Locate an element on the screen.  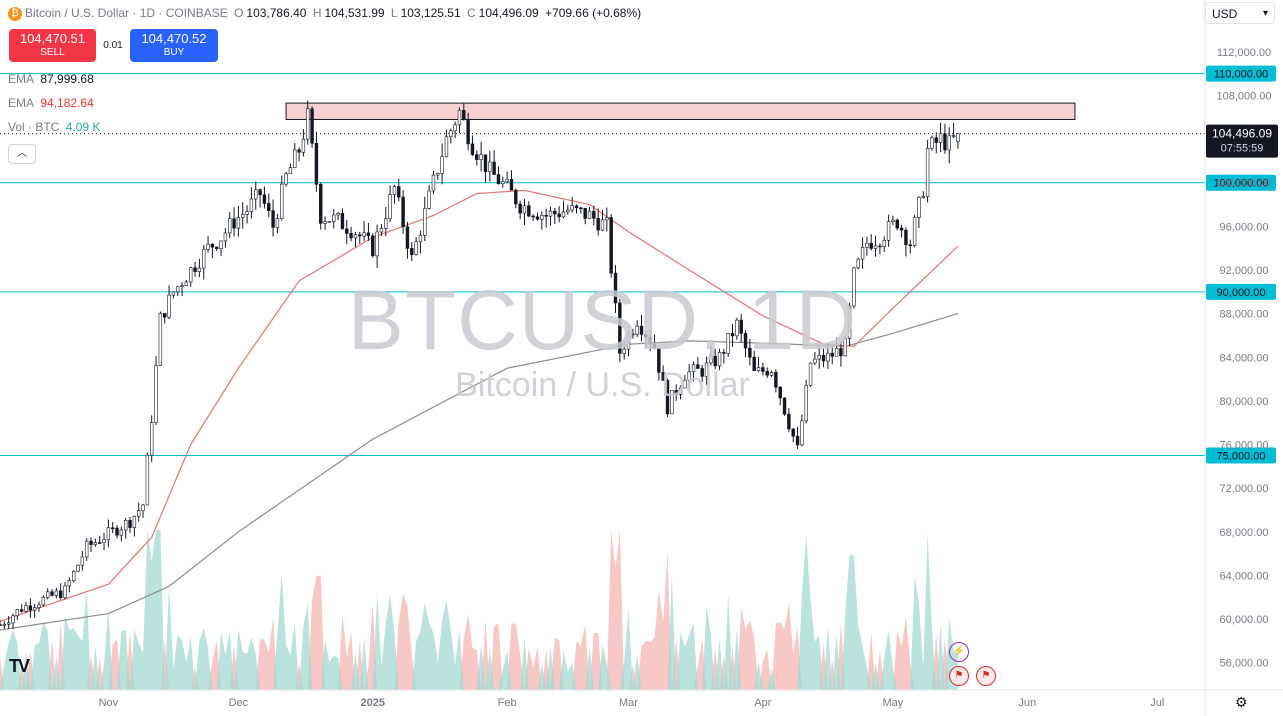
vol-value: 4.09 K is located at coordinates (83, 127).